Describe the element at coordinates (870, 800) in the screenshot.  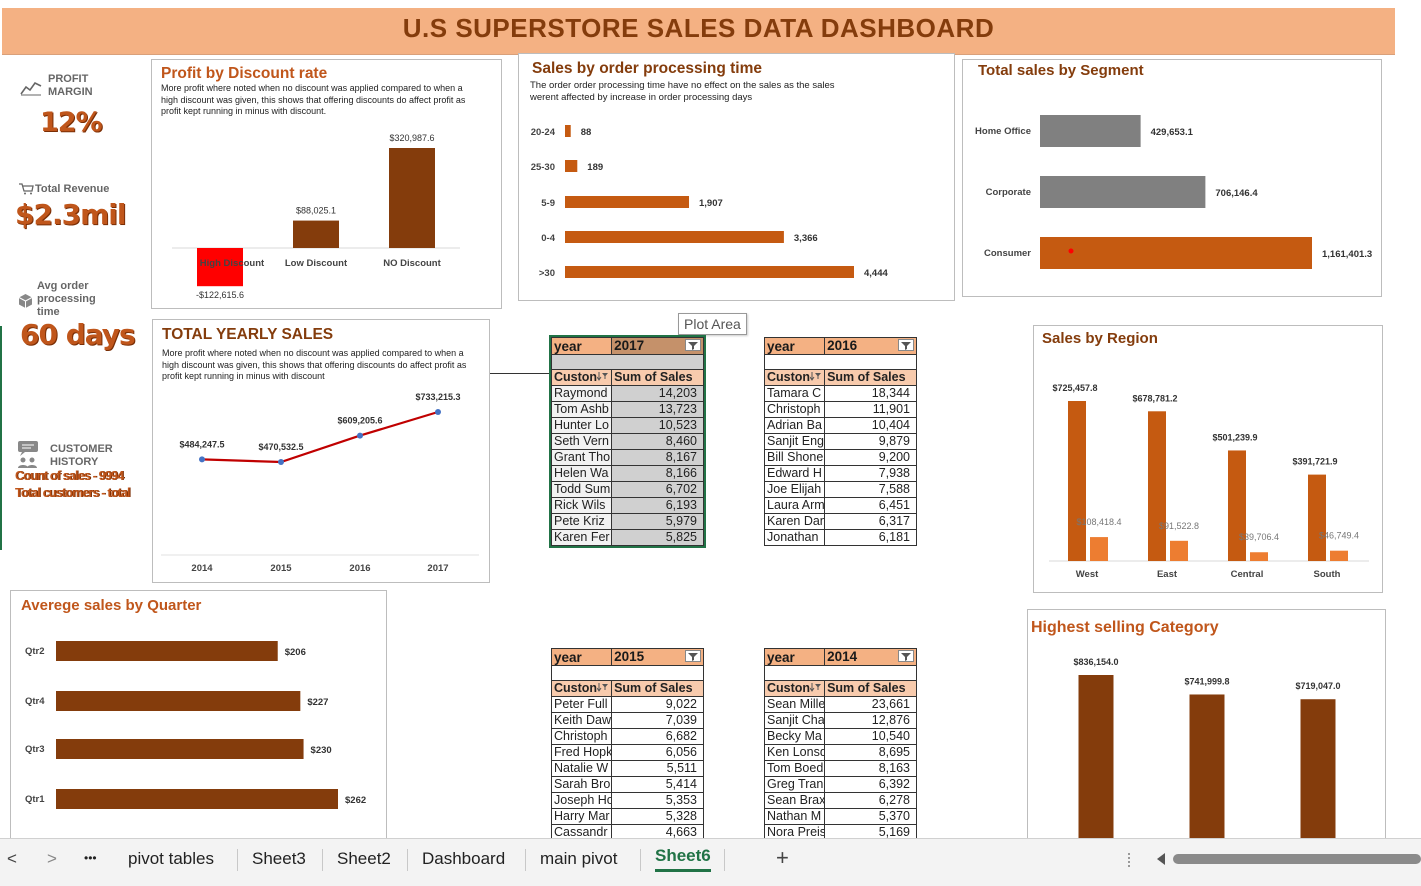
I see `pivot-sales-cell: 6,278` at that location.